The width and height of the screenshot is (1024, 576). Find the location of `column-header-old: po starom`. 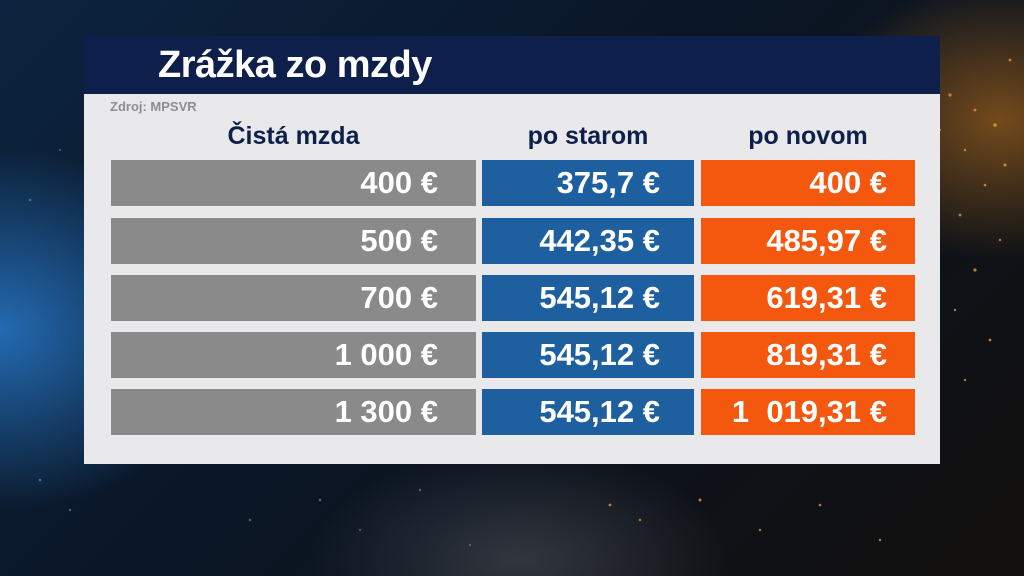

column-header-old: po starom is located at coordinates (588, 136).